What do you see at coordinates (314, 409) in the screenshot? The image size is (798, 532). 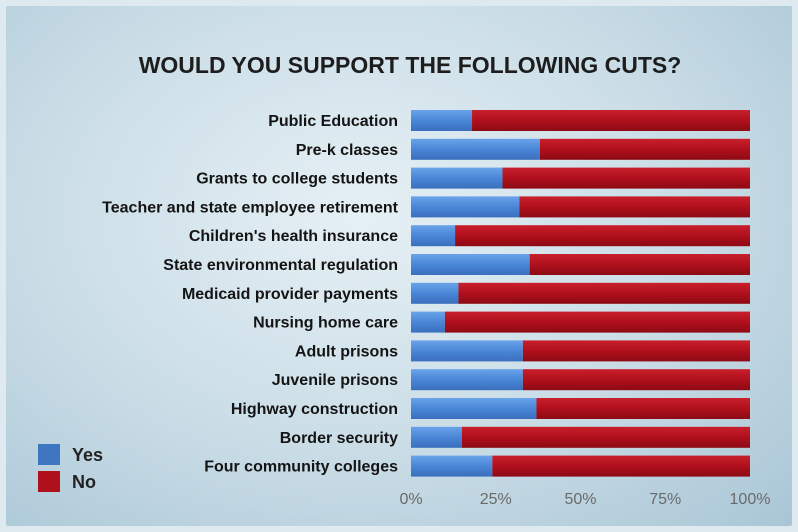 I see `category-label: Highway construction` at bounding box center [314, 409].